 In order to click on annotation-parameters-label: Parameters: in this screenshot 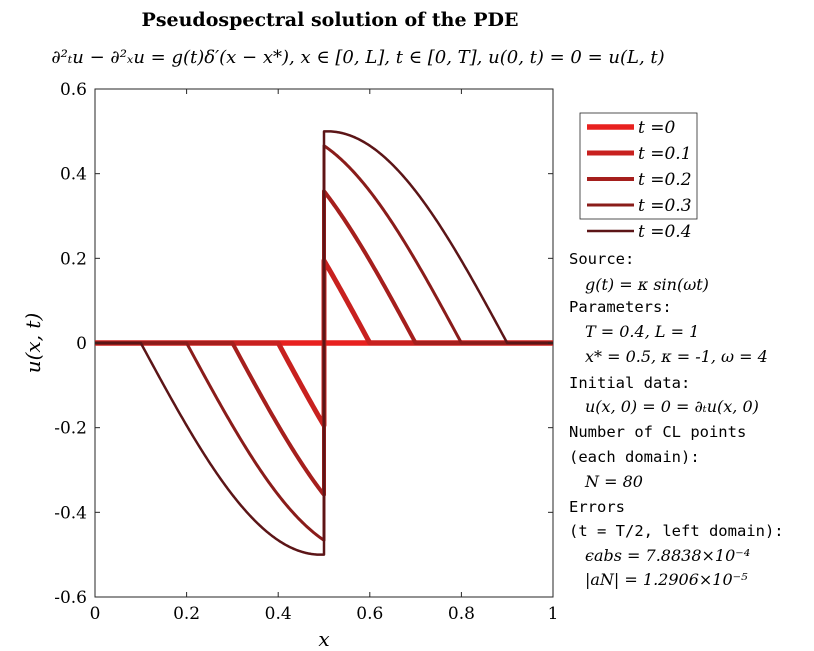, I will do `click(620, 307)`.